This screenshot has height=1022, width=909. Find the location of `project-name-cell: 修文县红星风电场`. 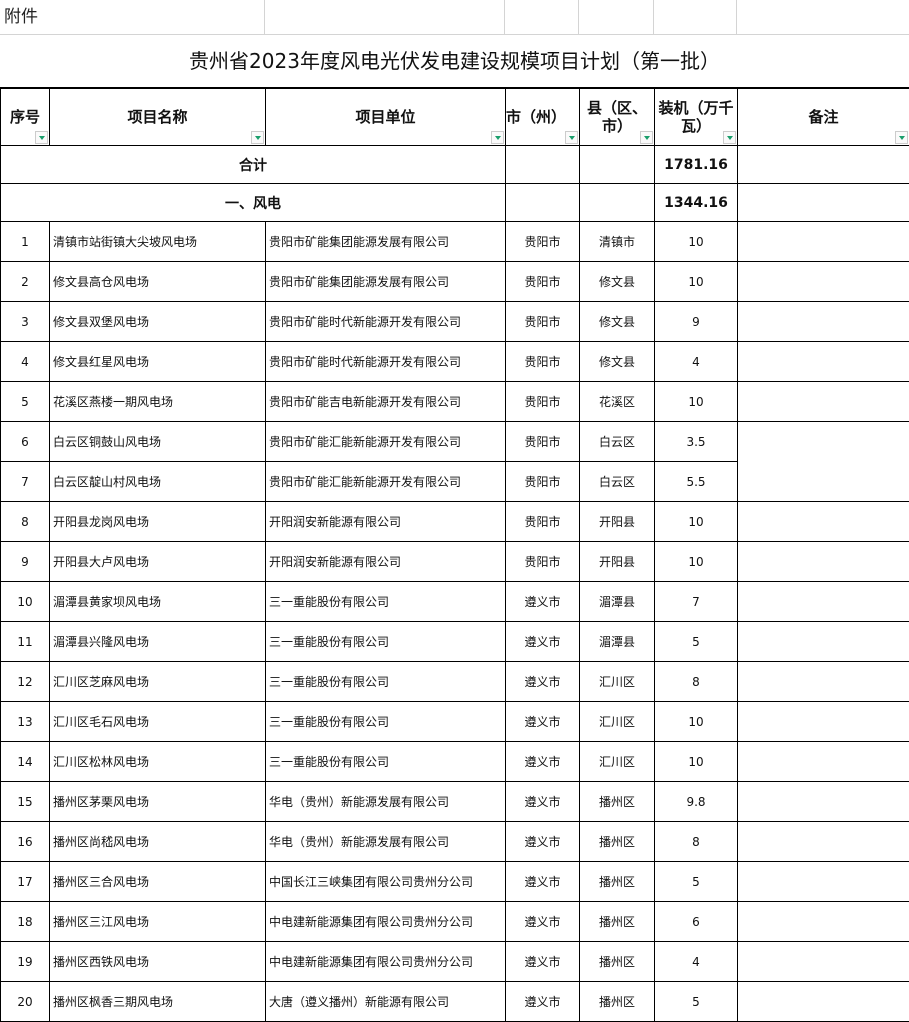

project-name-cell: 修文县红星风电场 is located at coordinates (157, 361).